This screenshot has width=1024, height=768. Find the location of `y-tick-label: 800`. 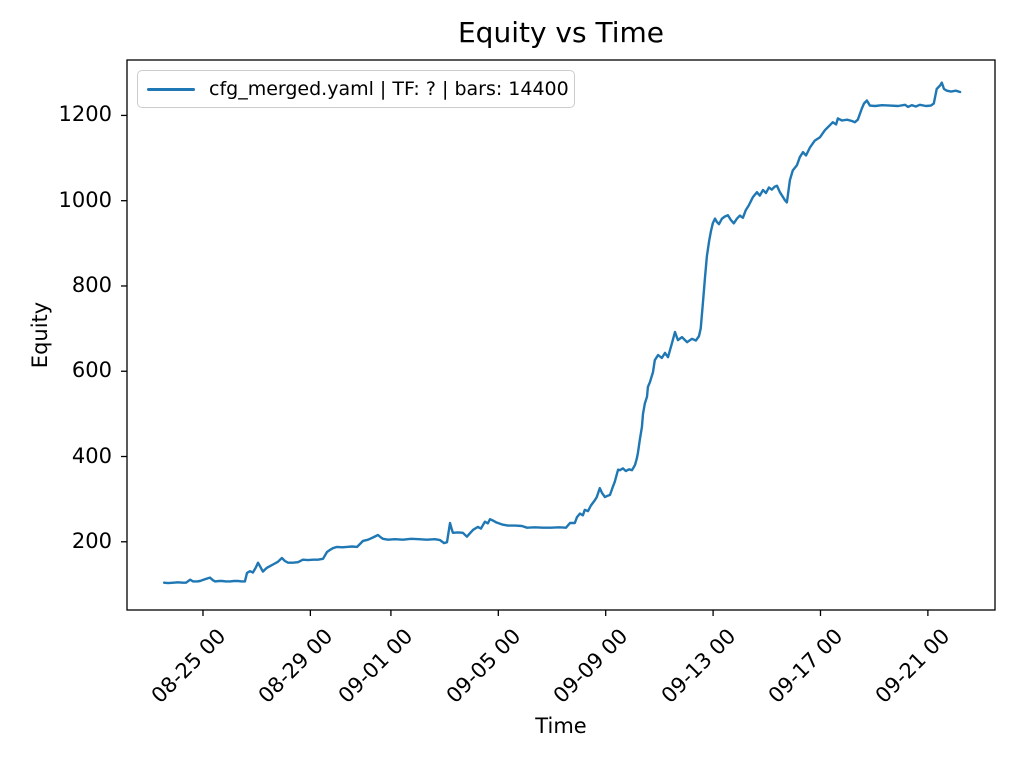

y-tick-label: 800 is located at coordinates (91, 285).